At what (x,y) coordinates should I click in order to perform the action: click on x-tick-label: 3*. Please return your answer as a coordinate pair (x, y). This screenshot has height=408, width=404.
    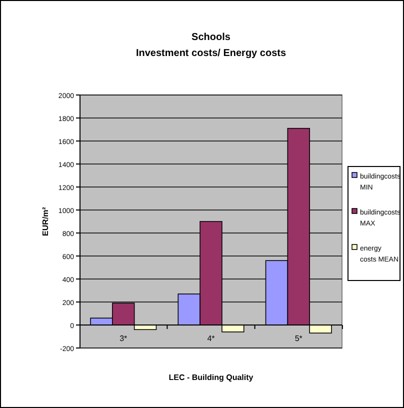
    Looking at the image, I should click on (124, 338).